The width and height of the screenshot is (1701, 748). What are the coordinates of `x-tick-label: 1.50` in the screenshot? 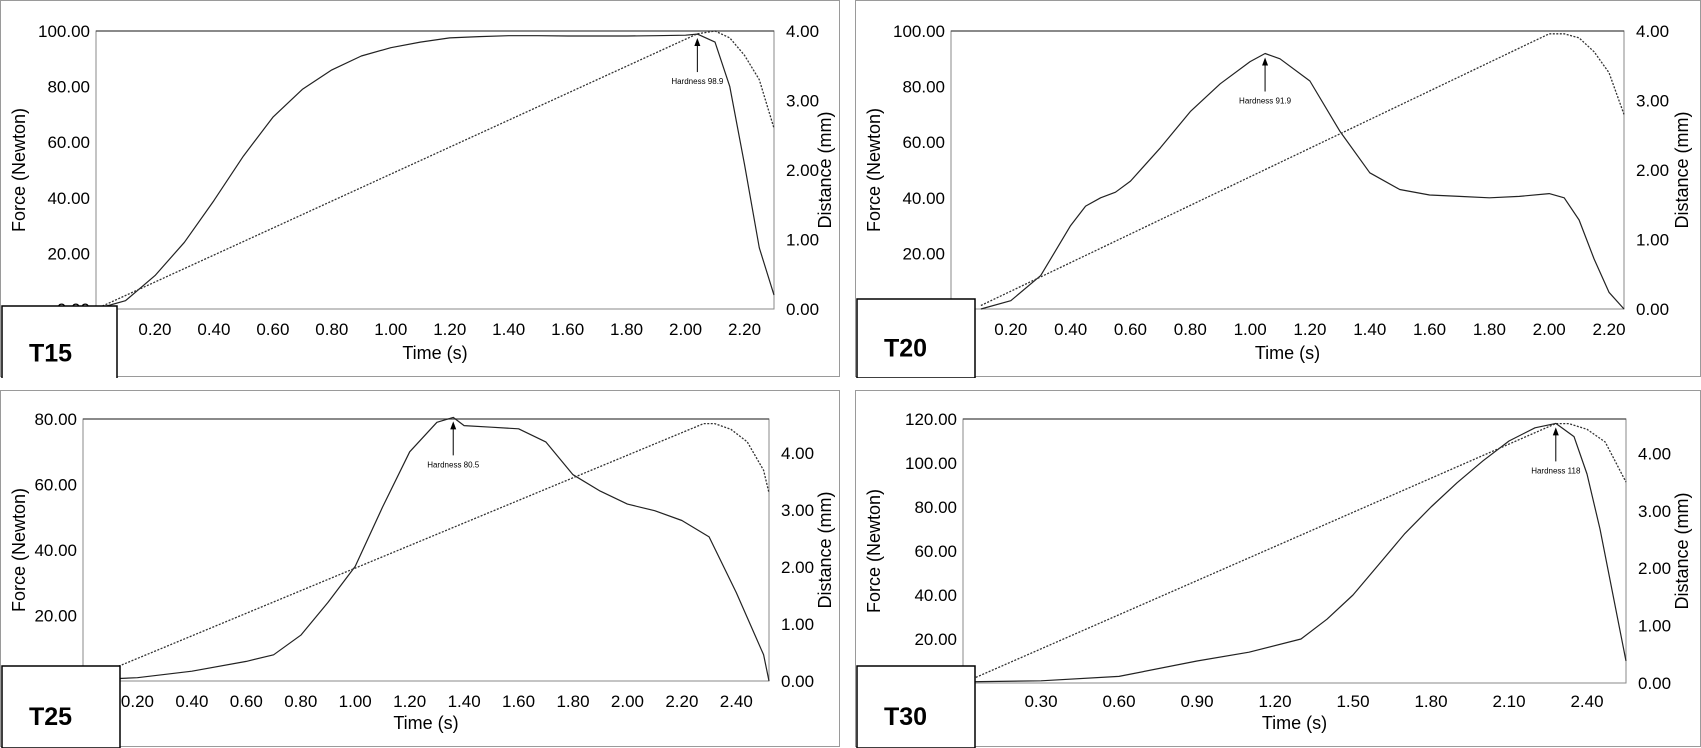 It's located at (1352, 701).